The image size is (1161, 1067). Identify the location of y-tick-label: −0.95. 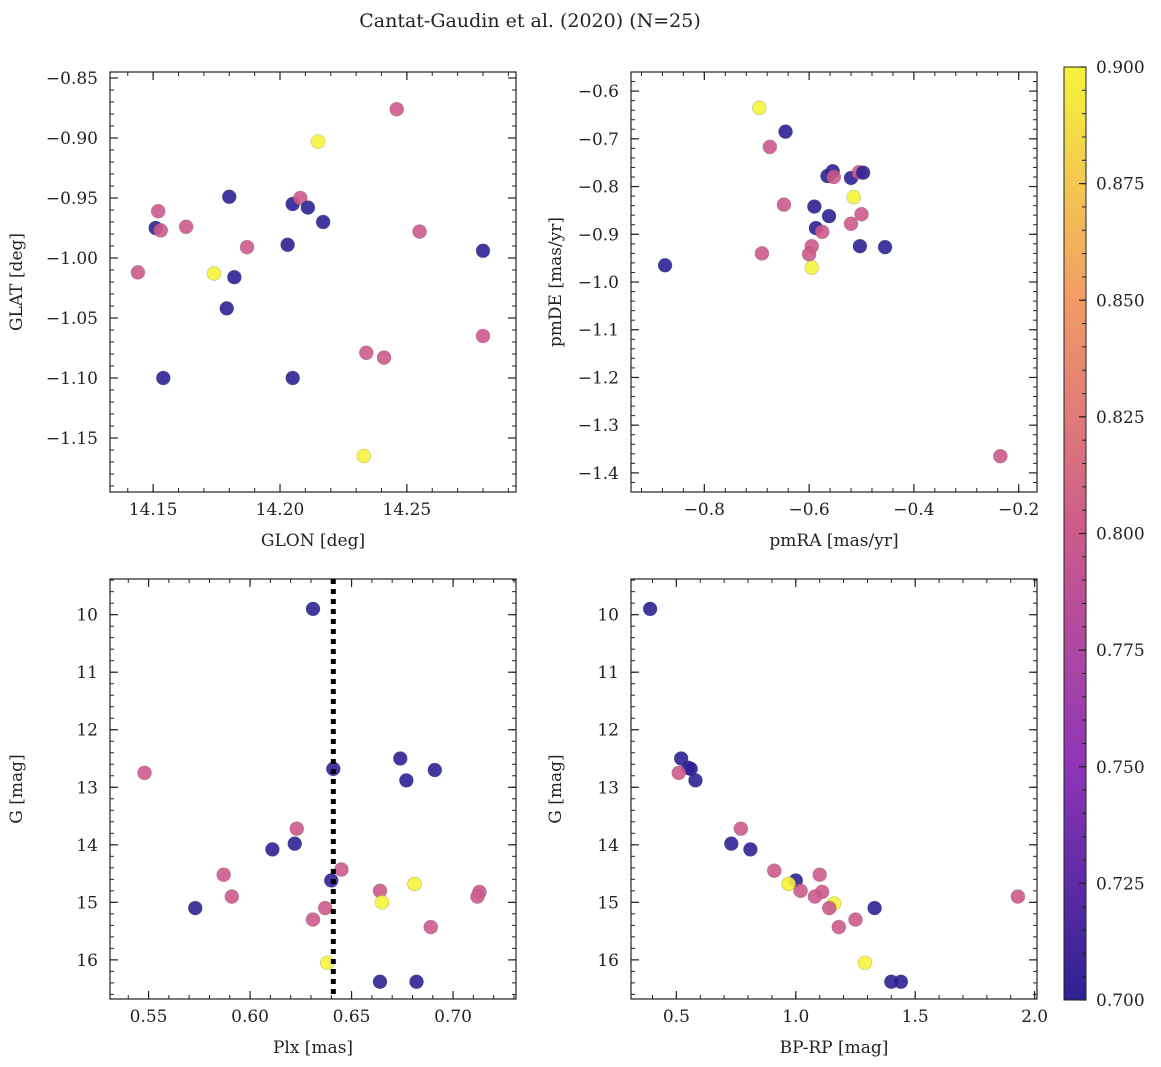
(72, 199).